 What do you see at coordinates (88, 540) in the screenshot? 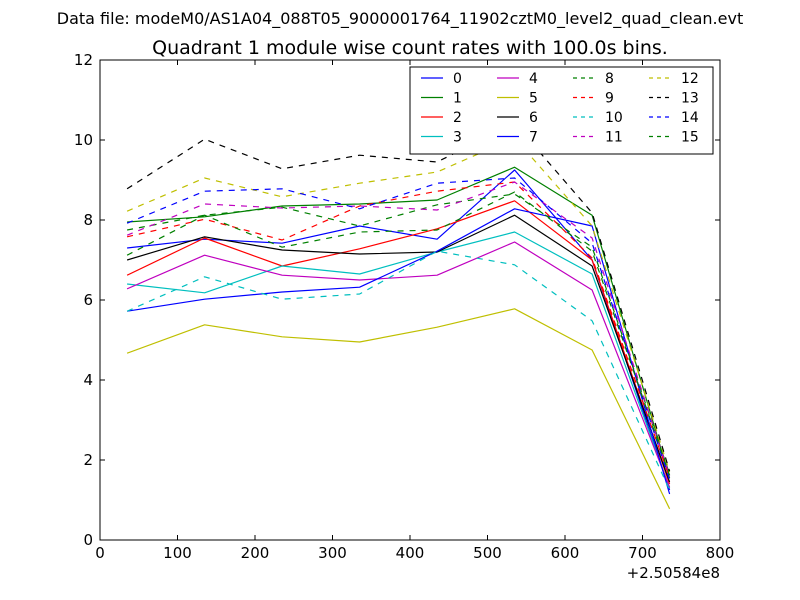
I see `y-tick-label: 0` at bounding box center [88, 540].